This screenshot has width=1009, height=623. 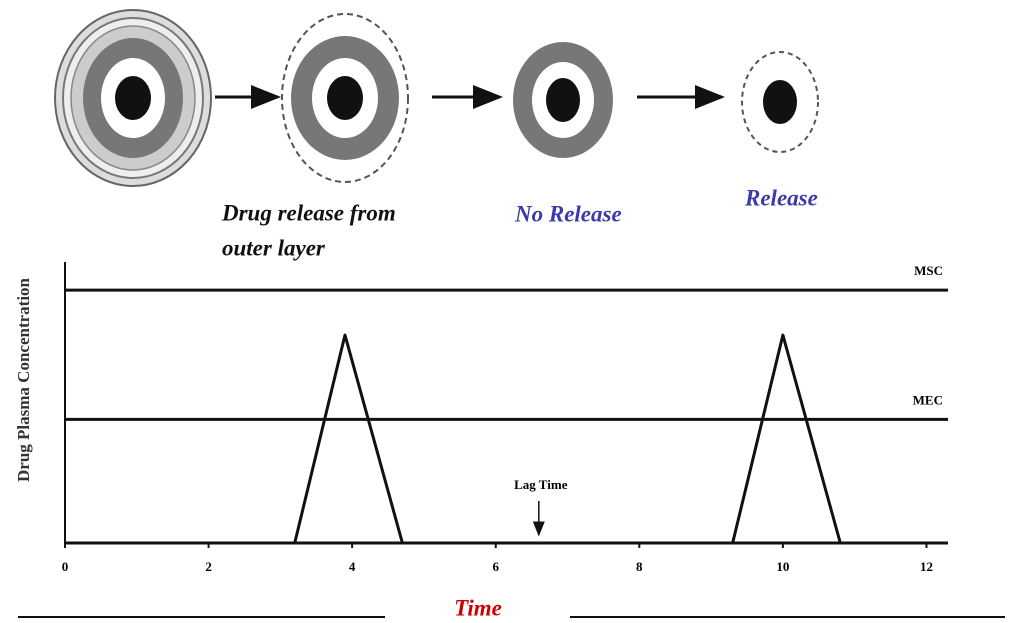 I want to click on x-tick-label: 4, so click(x=352, y=566).